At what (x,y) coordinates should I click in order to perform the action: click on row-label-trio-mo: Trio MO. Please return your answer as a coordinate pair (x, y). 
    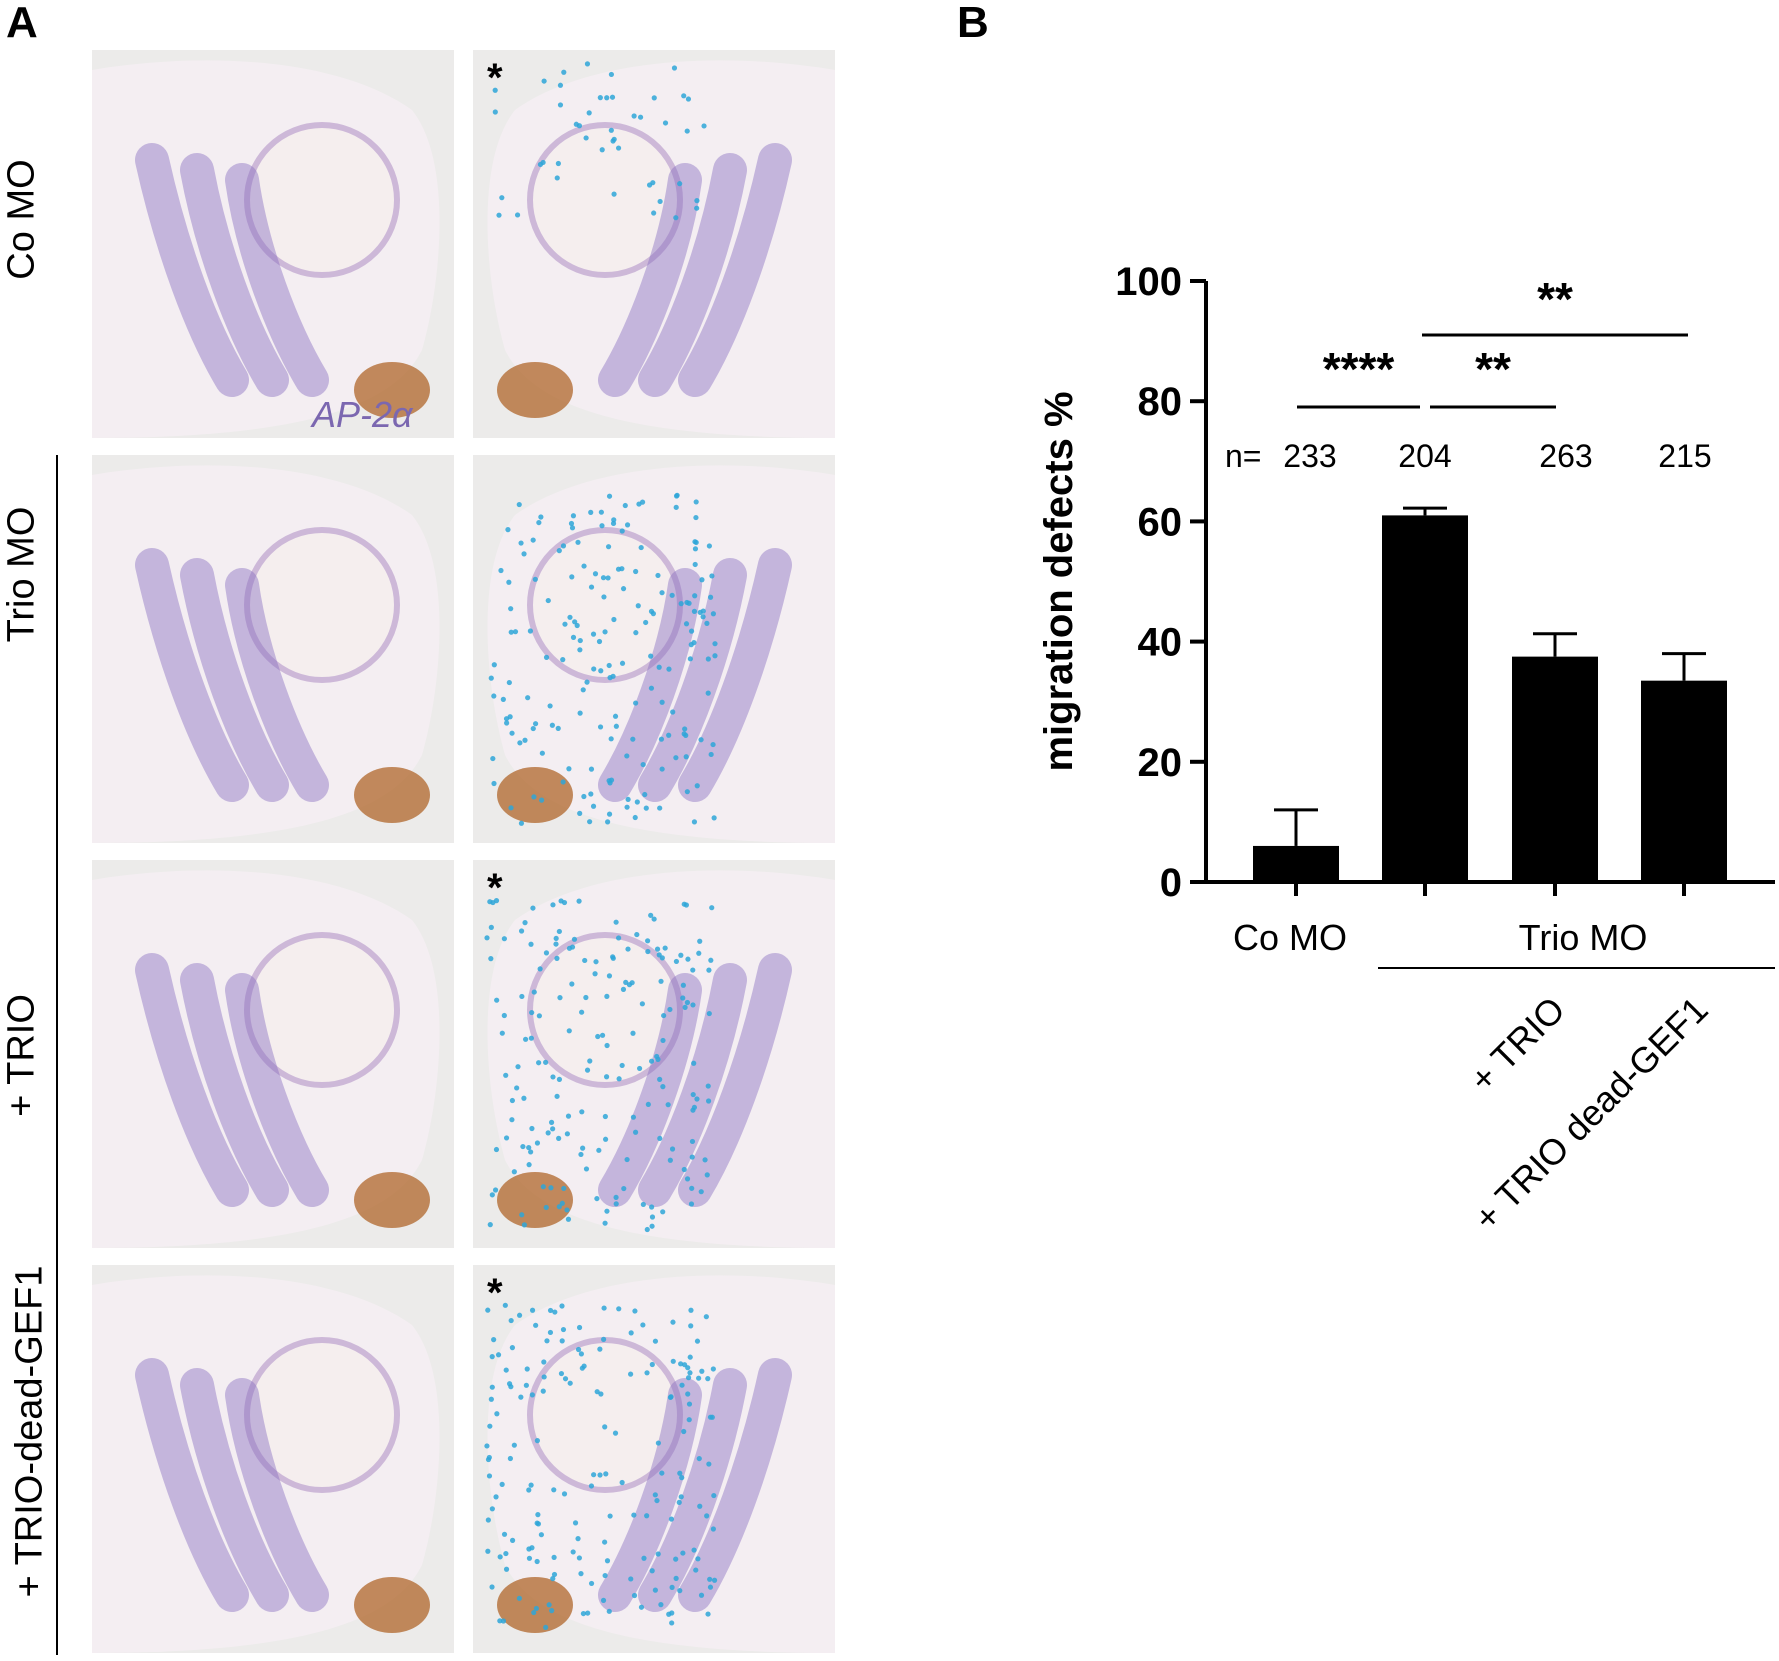
    Looking at the image, I should click on (21, 574).